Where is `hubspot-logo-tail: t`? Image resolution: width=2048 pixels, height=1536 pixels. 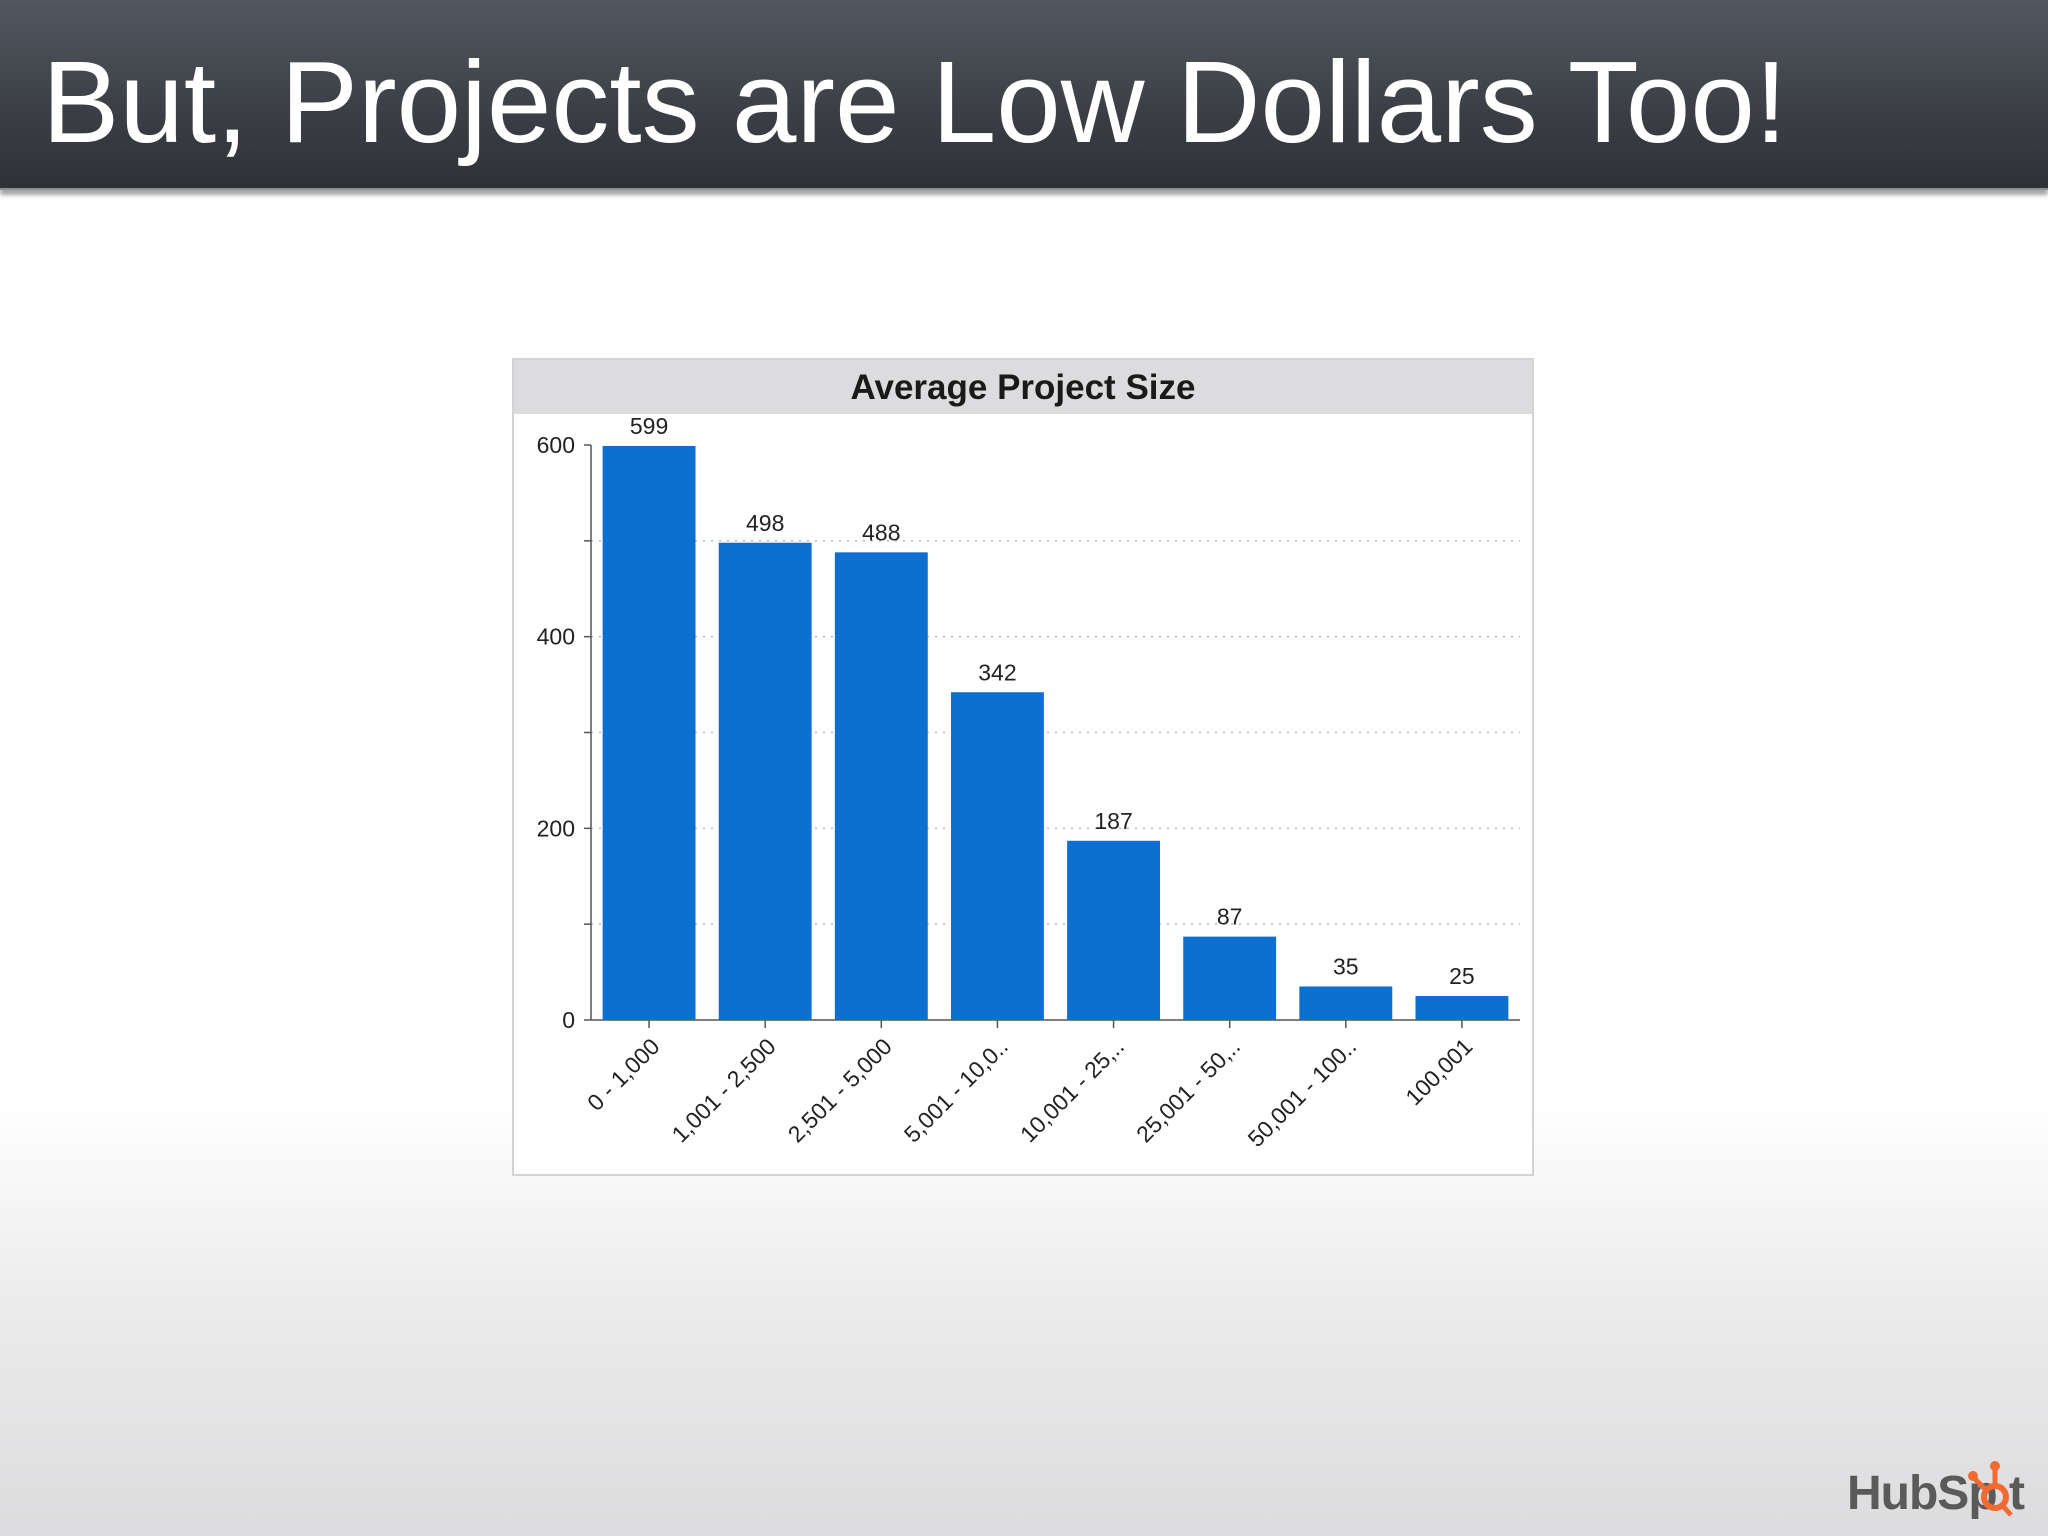 hubspot-logo-tail: t is located at coordinates (2017, 1493).